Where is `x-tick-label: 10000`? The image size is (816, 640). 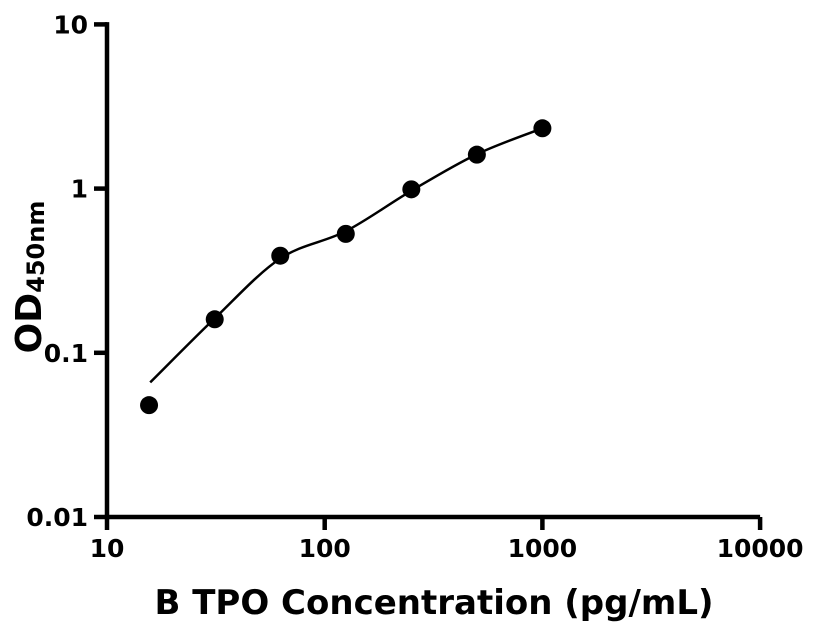
x-tick-label: 10000 is located at coordinates (760, 548).